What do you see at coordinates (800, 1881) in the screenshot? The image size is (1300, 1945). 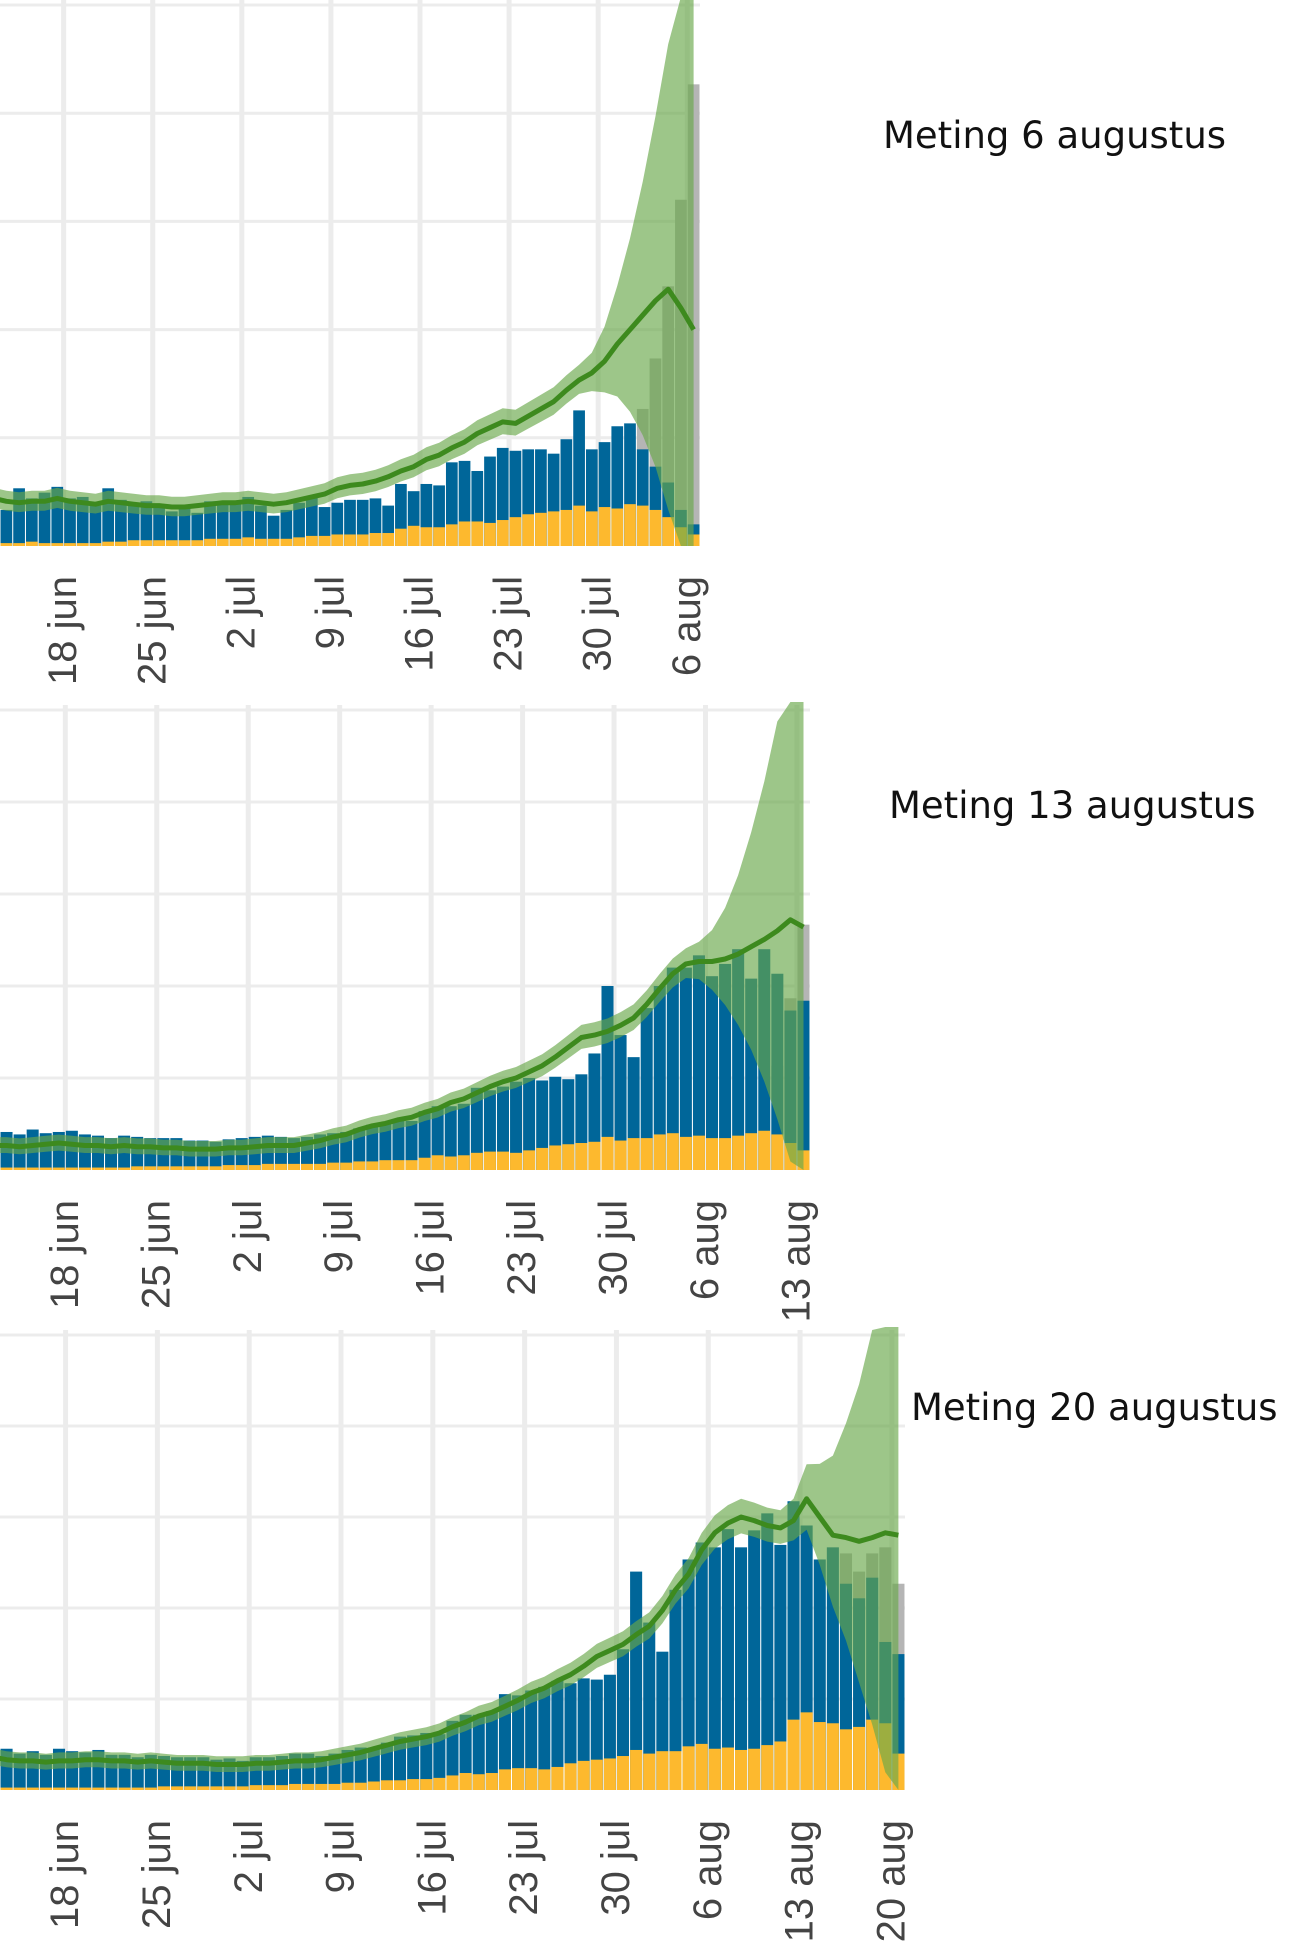 I see `x-tick-label: 13 aug` at bounding box center [800, 1881].